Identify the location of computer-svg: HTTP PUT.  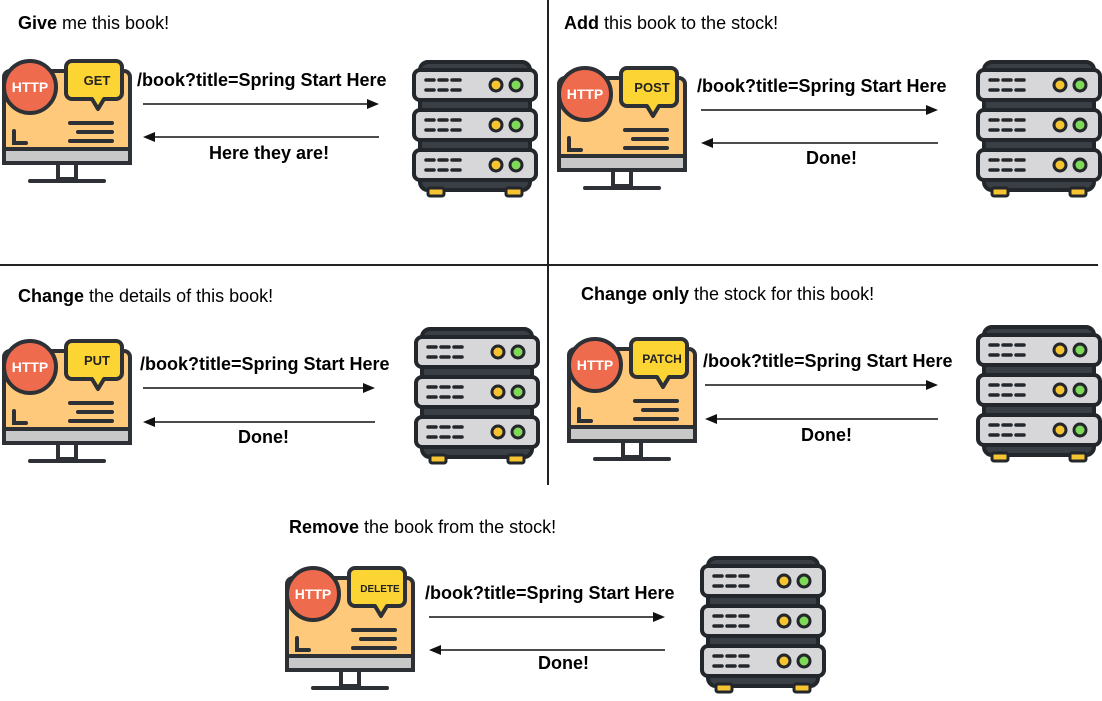
(67, 401).